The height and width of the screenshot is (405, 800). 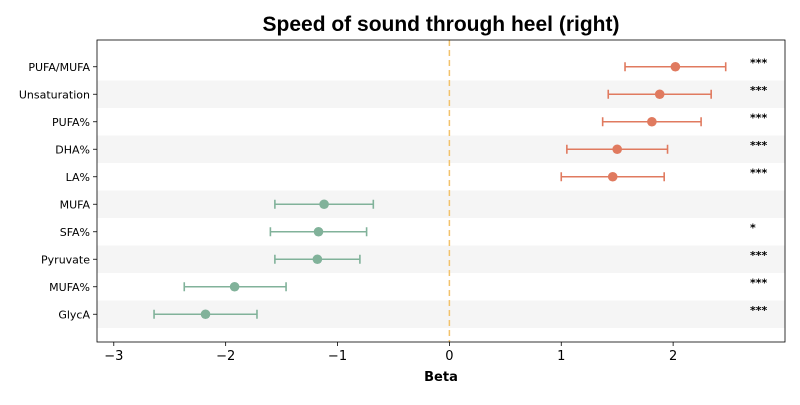 I want to click on y-tick-label: LA%, so click(x=78, y=177).